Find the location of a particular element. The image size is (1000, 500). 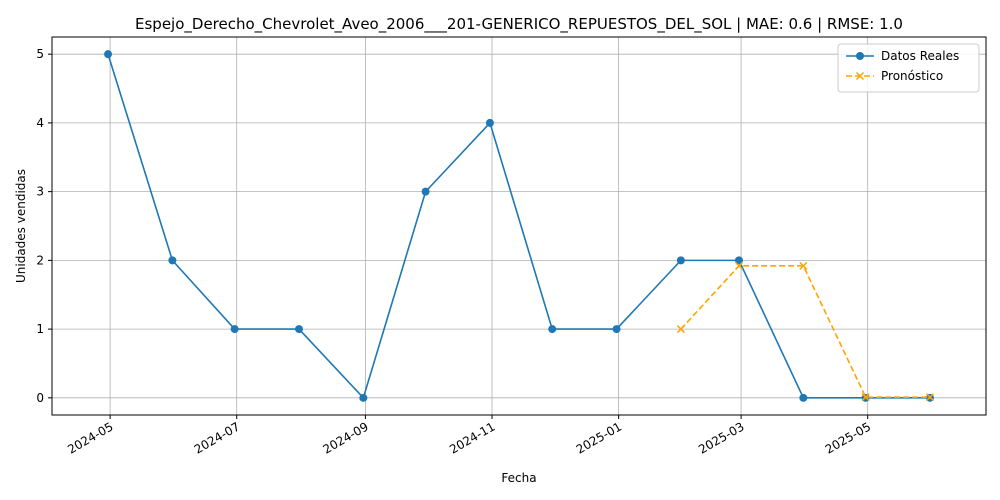

series-line is located at coordinates (805, 331).